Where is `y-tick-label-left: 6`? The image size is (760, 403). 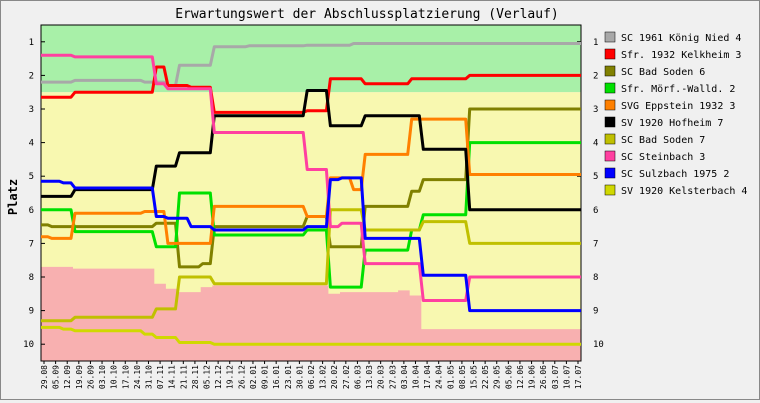 y-tick-label-left: 6 is located at coordinates (31, 211).